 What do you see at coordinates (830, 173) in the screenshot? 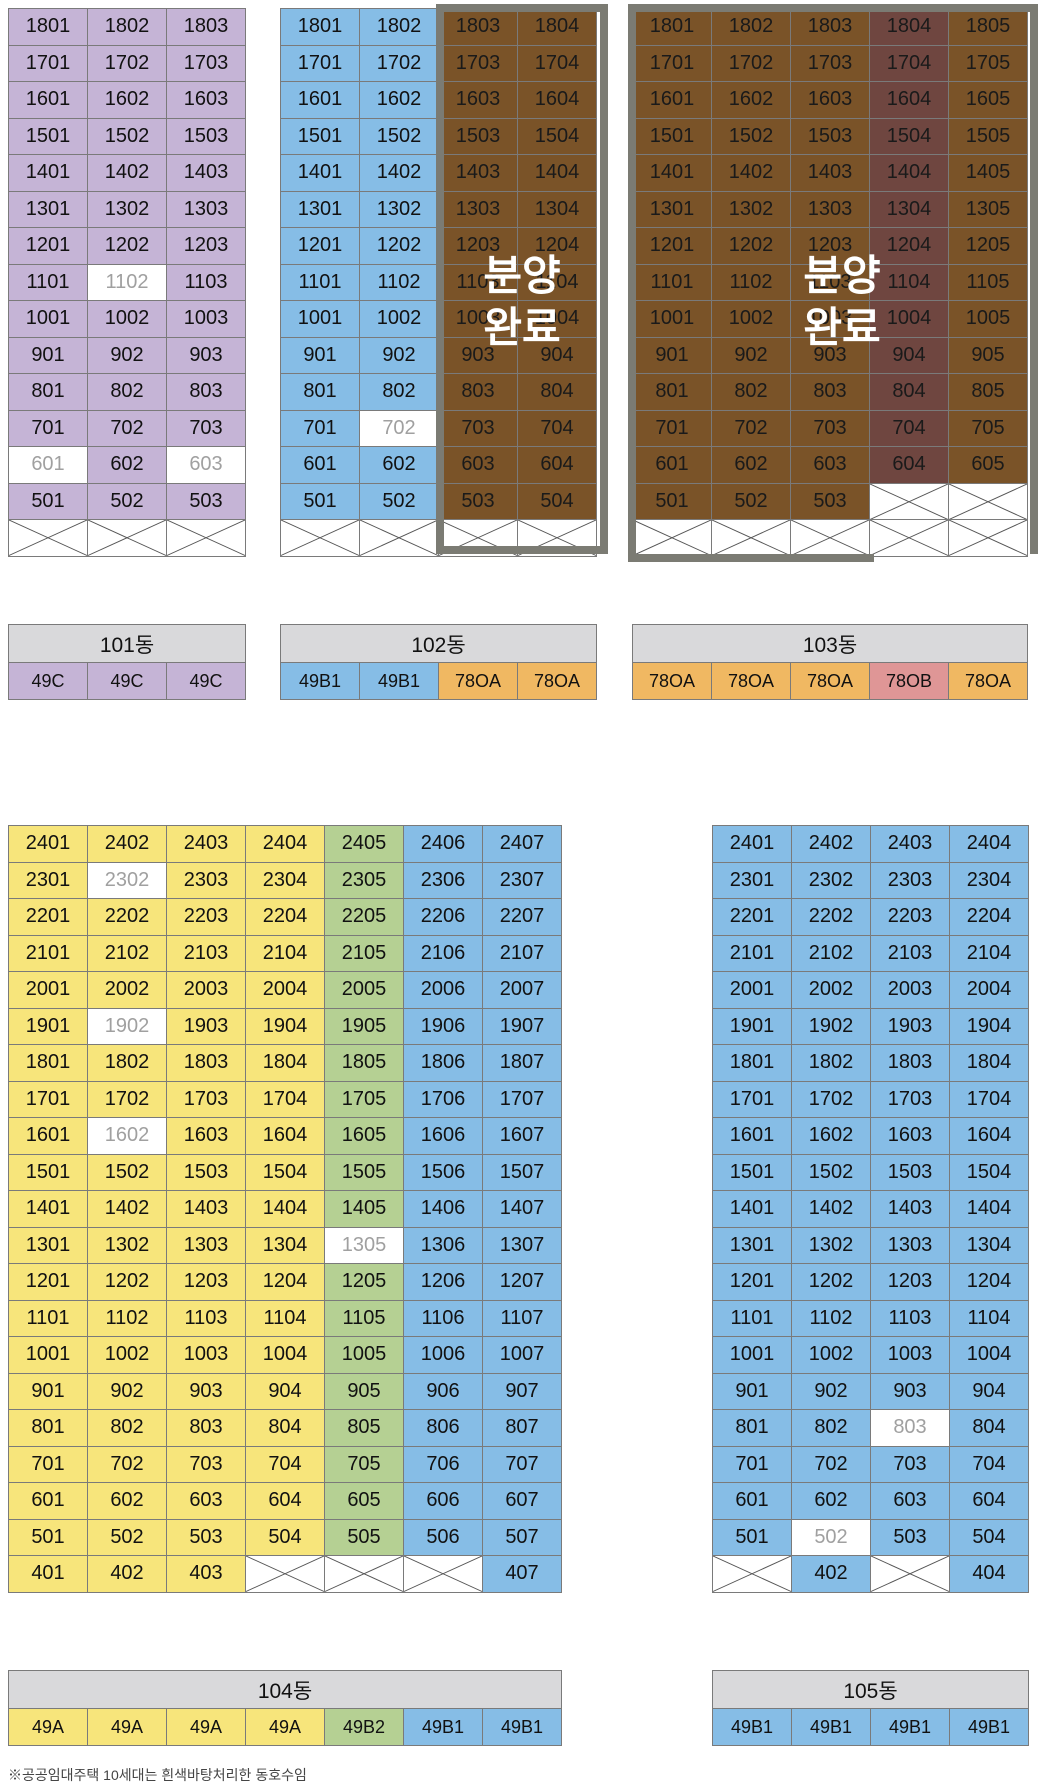
I see `unit-cell: 1403` at bounding box center [830, 173].